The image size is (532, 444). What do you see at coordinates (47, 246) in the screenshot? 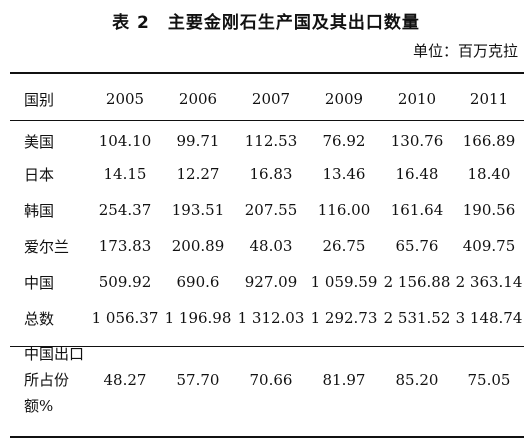
I see `row-label: 爱尔兰` at bounding box center [47, 246].